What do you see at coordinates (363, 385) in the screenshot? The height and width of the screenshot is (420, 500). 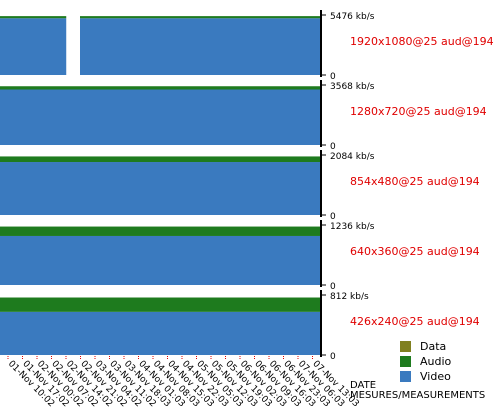 I see `x-axis-title-line: DATE` at bounding box center [363, 385].